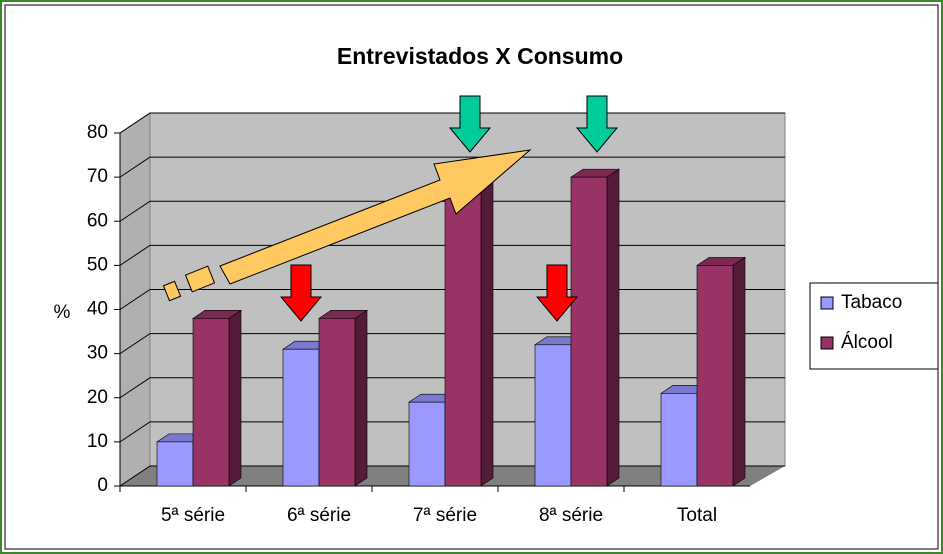 This screenshot has height=554, width=943. What do you see at coordinates (97, 353) in the screenshot?
I see `y-tick-label: 30` at bounding box center [97, 353].